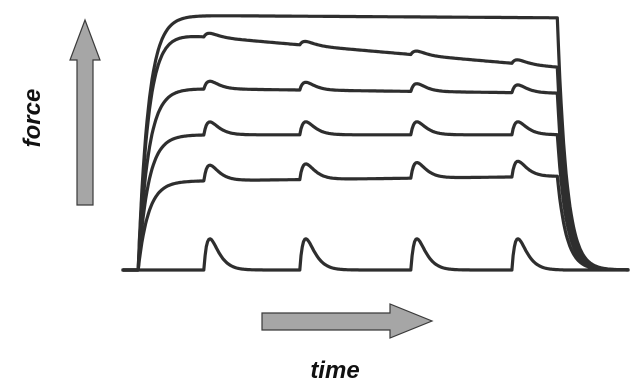 This screenshot has height=385, width=630. What do you see at coordinates (347, 321) in the screenshot?
I see `time-axis-arrow` at bounding box center [347, 321].